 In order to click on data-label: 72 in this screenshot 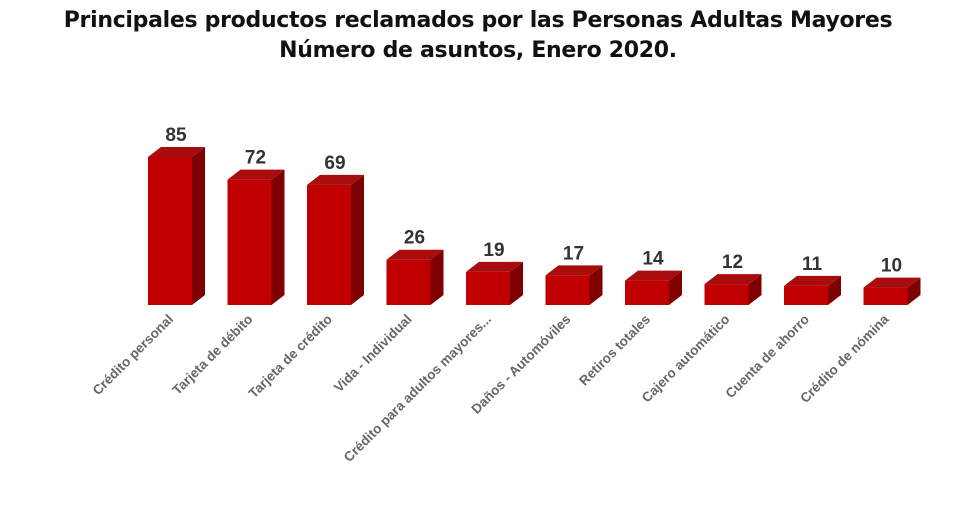, I will do `click(255, 158)`.